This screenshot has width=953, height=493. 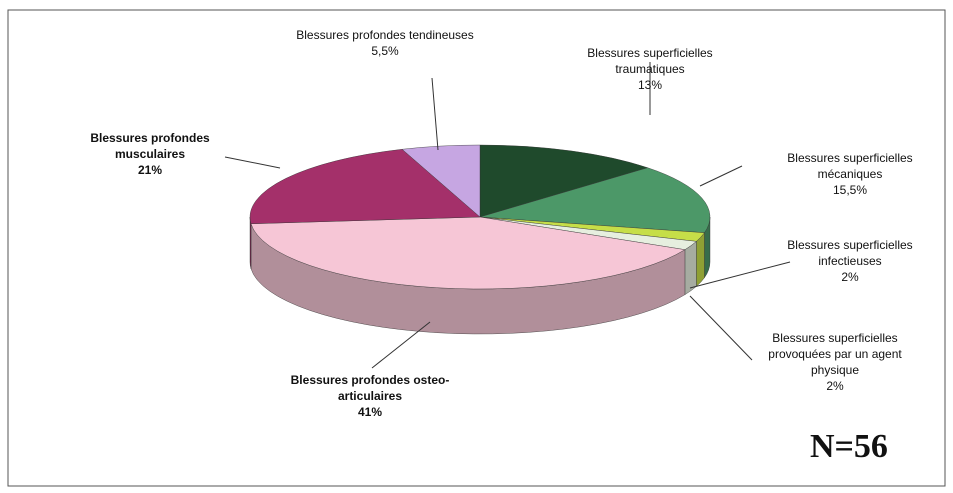 I want to click on value-label: 21%, so click(x=150, y=170).